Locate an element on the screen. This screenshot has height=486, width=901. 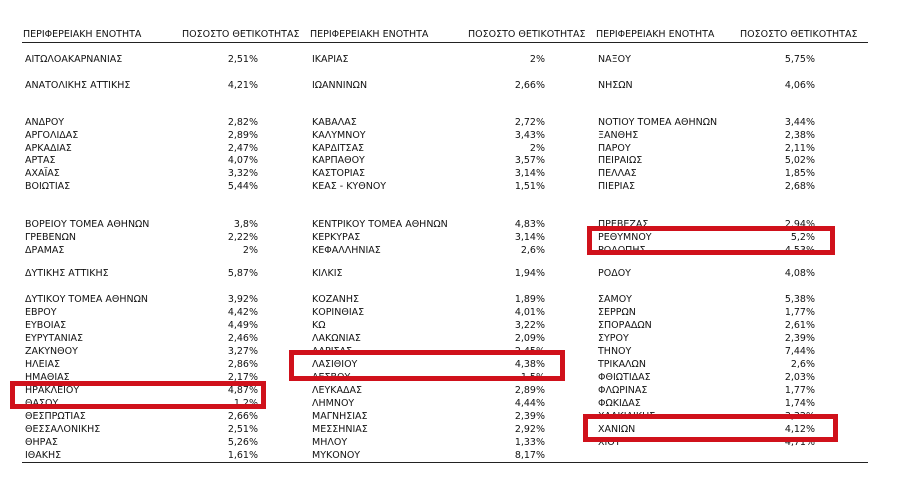
positivity-rate: 5,26% is located at coordinates (242, 442).